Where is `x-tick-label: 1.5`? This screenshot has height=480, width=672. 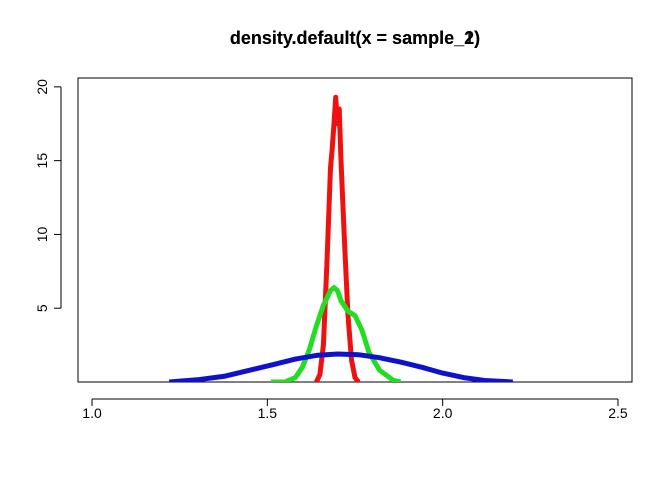
x-tick-label: 1.5 is located at coordinates (268, 413).